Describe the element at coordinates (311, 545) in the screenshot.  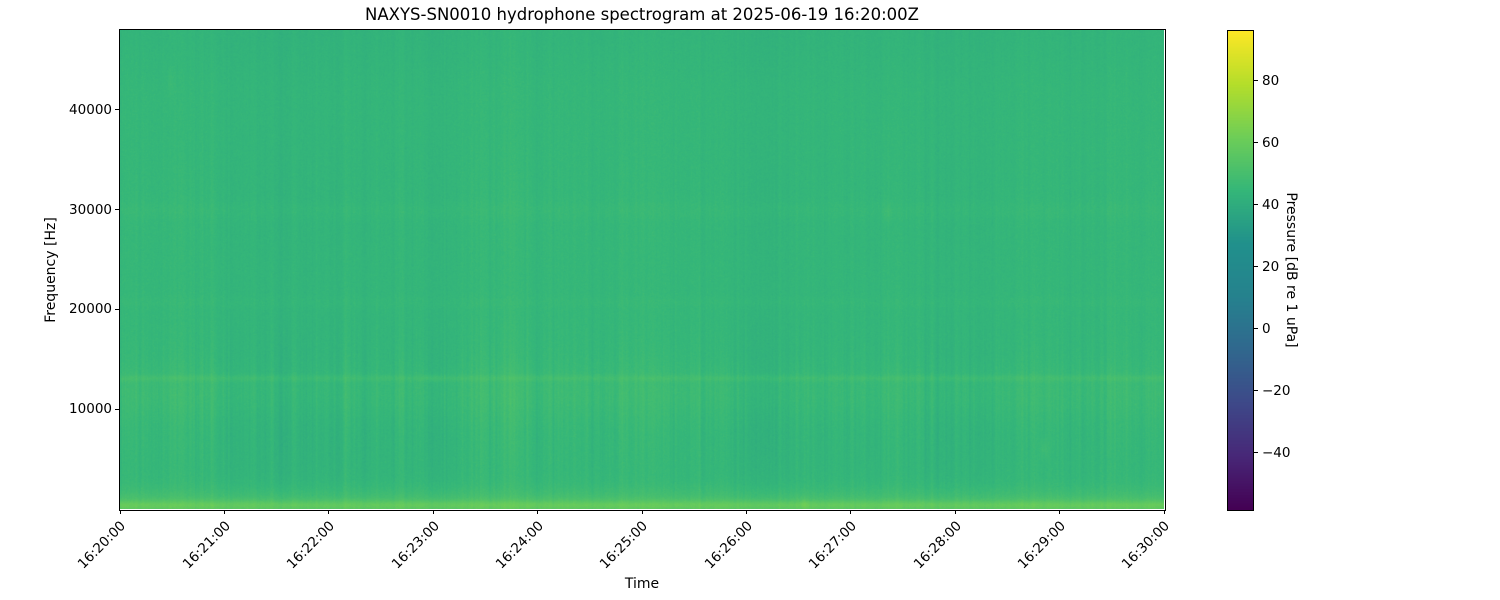
I see `x-tick-label: 16:22:00` at that location.